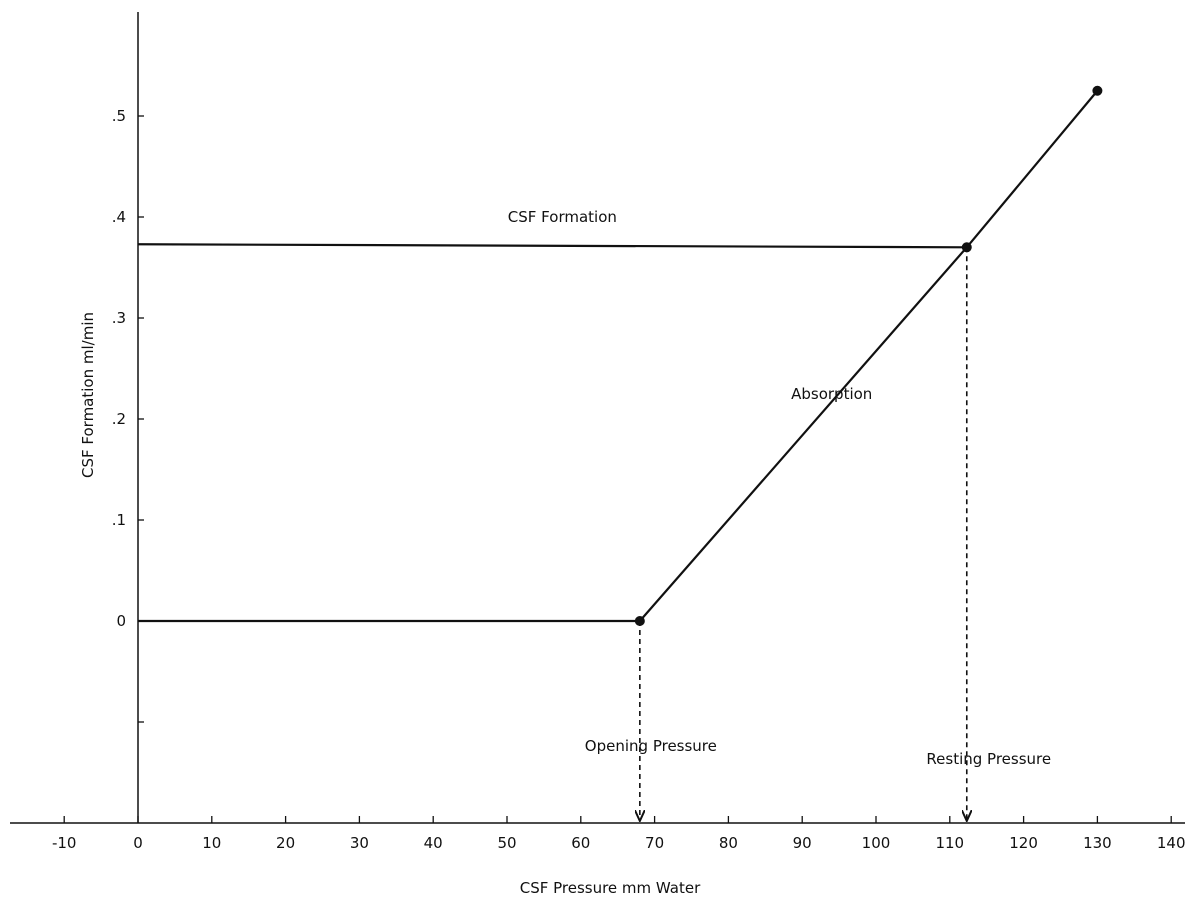  I want to click on formation-line, so click(552, 246).